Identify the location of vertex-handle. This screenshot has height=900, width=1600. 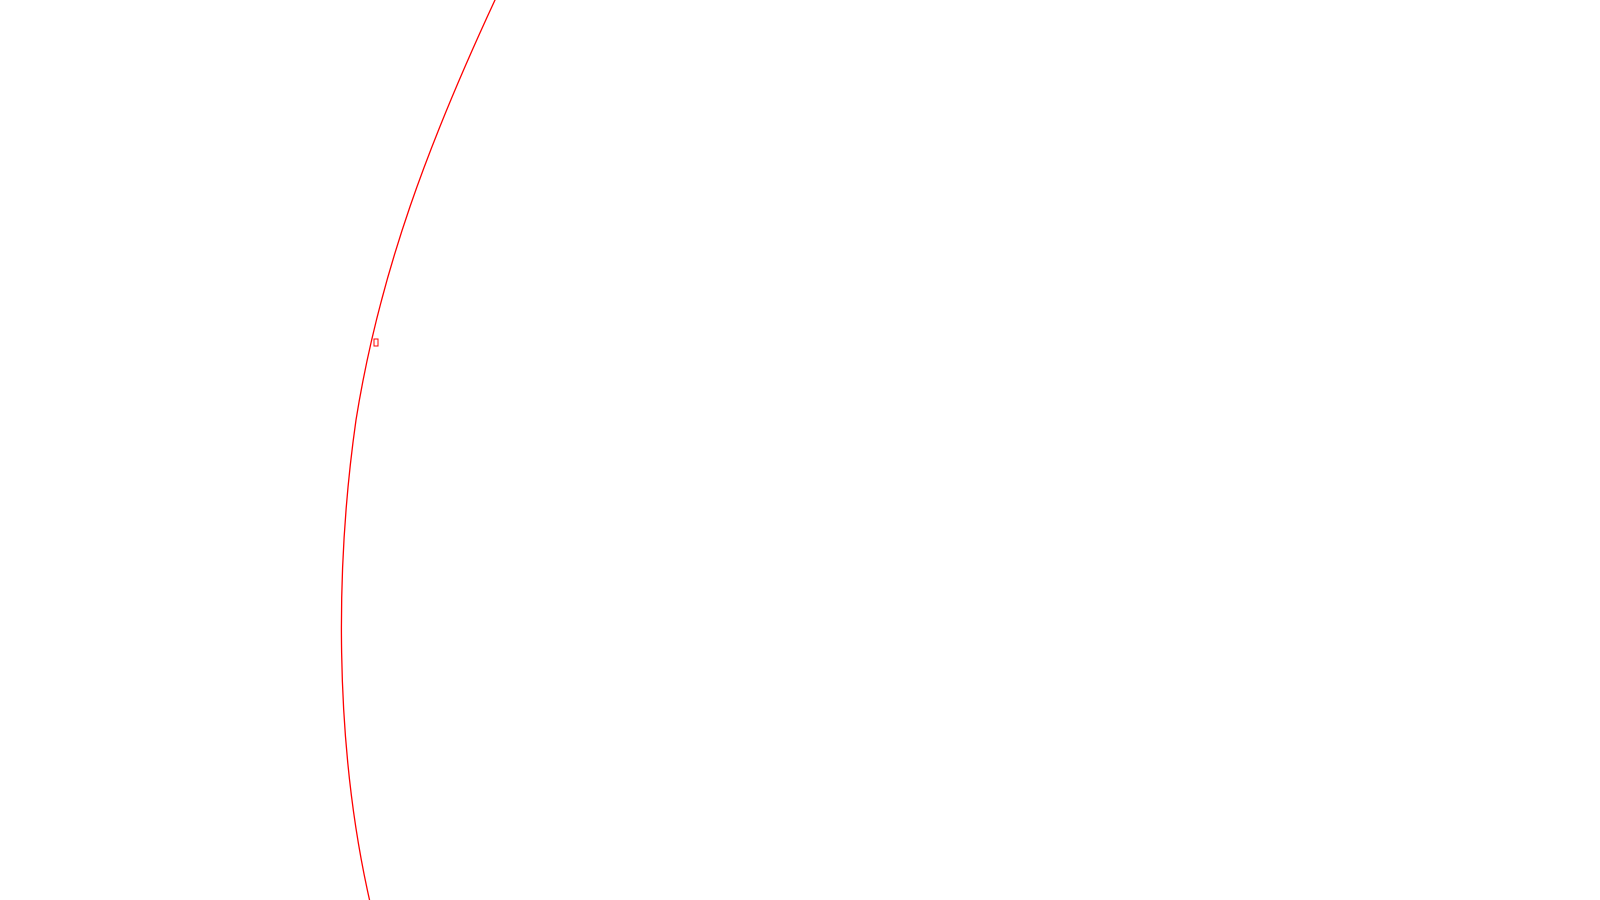
(376, 342).